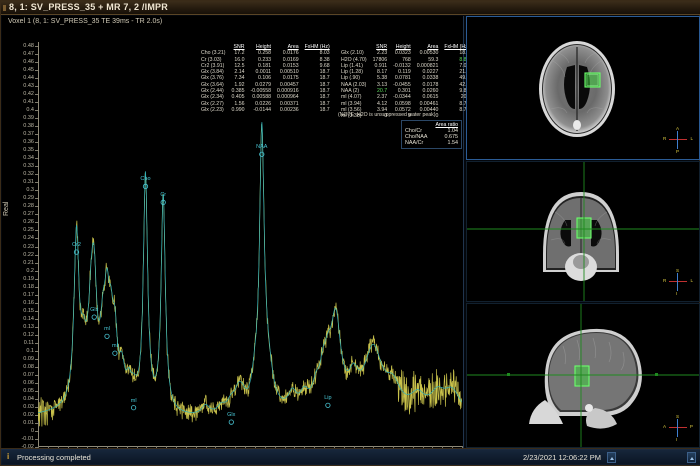  I want to click on table-cell: 0.911, so click(381, 65).